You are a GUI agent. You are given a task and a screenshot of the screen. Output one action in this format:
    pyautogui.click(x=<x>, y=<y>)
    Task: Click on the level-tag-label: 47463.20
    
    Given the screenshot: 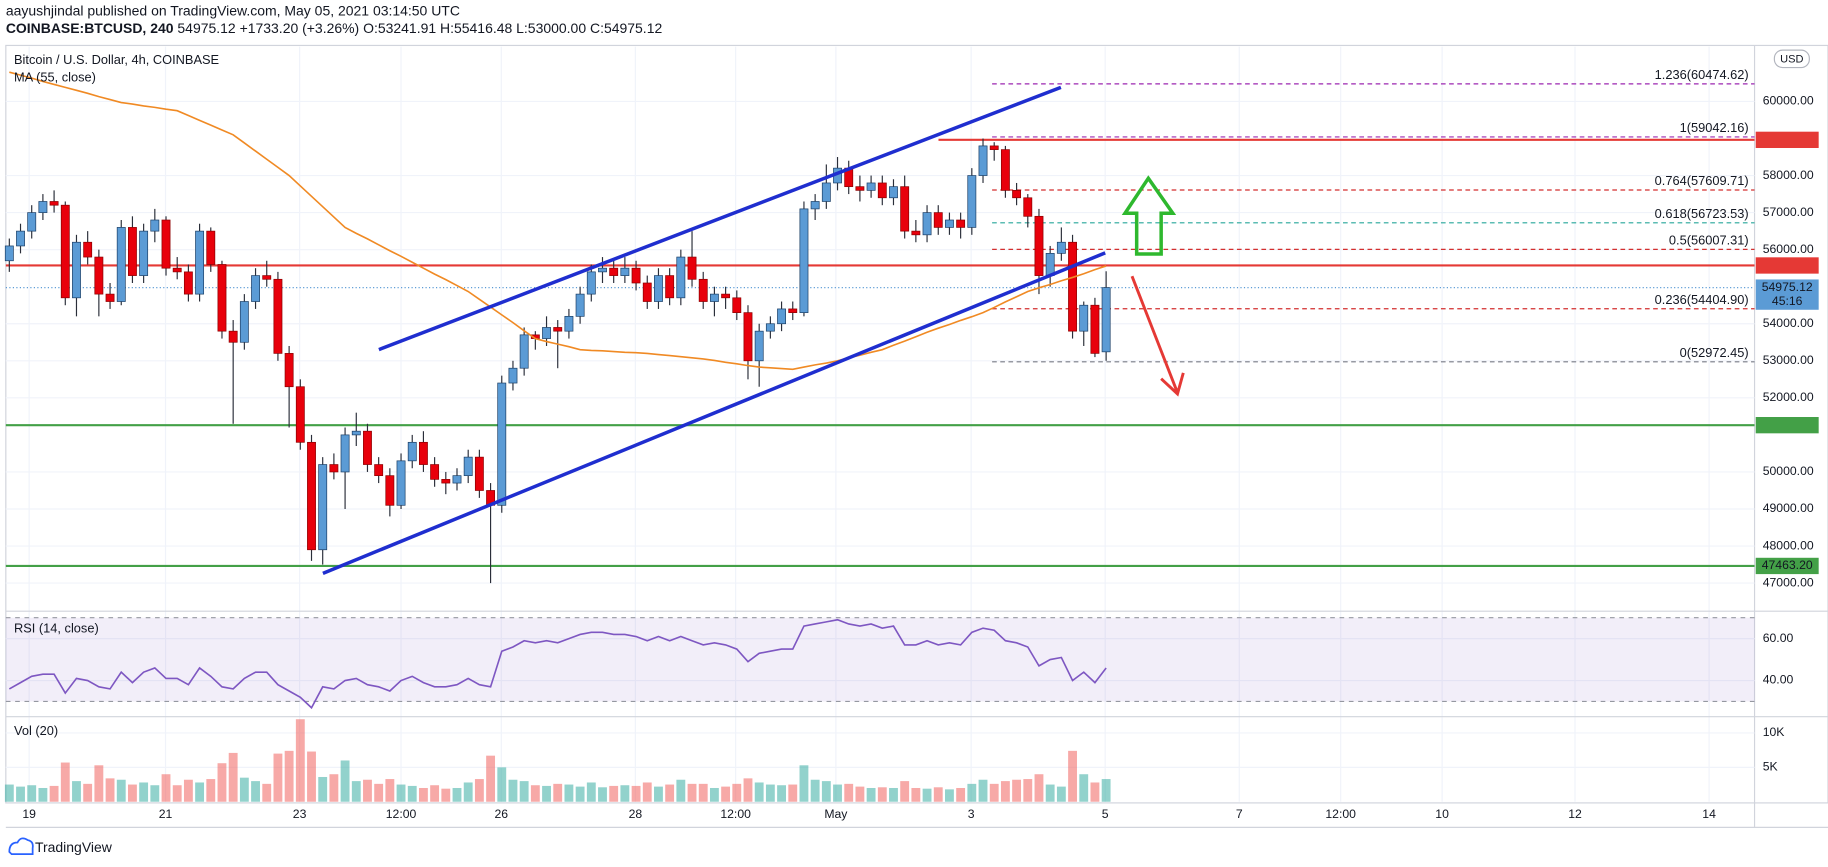 What is the action you would take?
    pyautogui.click(x=1787, y=565)
    